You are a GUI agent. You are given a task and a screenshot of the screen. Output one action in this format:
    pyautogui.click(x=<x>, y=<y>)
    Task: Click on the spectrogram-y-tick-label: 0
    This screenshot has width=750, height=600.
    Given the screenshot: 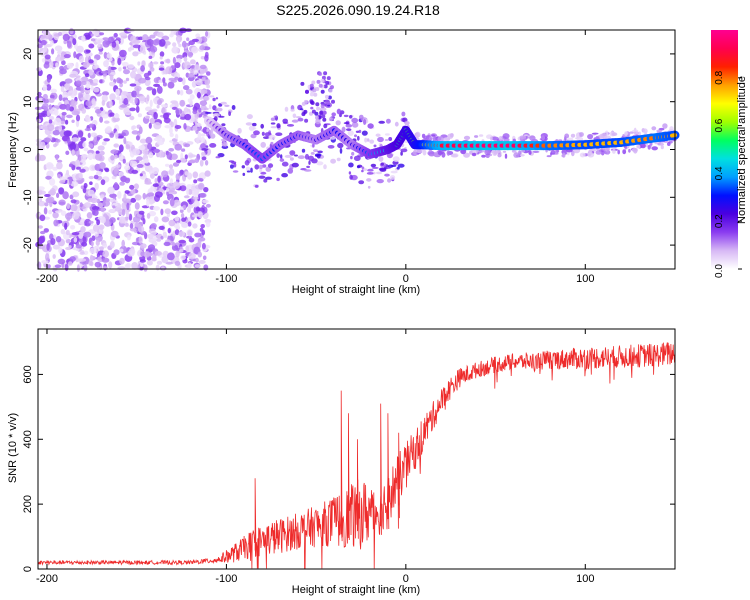 What is the action you would take?
    pyautogui.click(x=28, y=149)
    